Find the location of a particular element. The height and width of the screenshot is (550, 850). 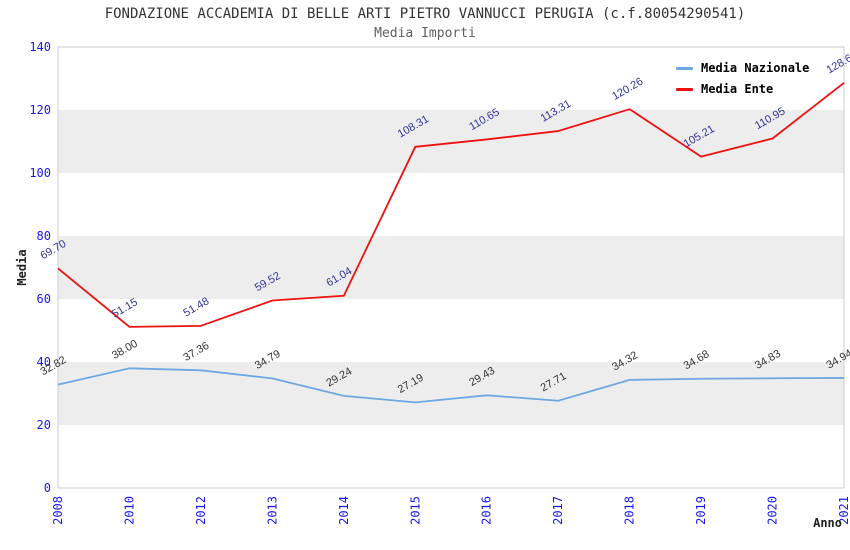

legend-item-media-ente: Media Ente is located at coordinates (742, 89).